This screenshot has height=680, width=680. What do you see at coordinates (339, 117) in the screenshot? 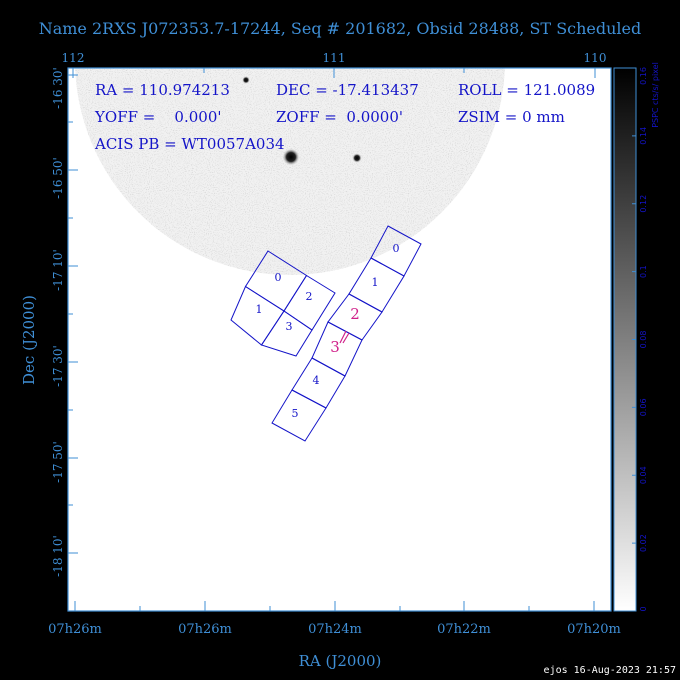
I see `info-zoff: ZOFF = 0.0000'` at bounding box center [339, 117].